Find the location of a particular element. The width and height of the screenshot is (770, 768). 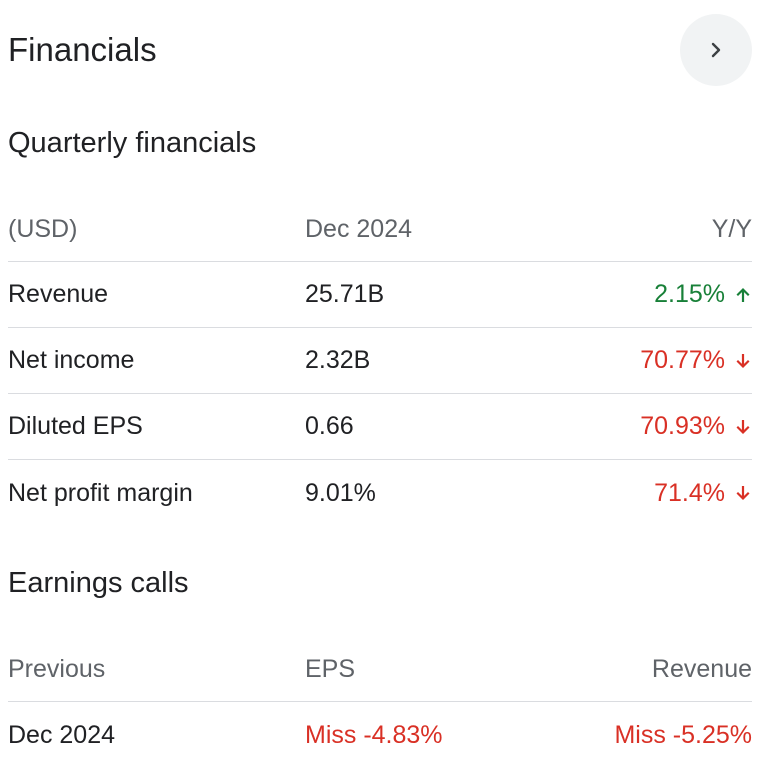

metric-label: Revenue is located at coordinates (58, 294).